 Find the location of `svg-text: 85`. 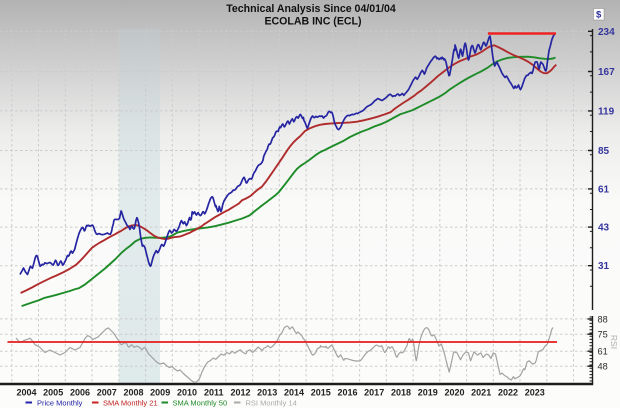

svg-text: 85 is located at coordinates (604, 151).